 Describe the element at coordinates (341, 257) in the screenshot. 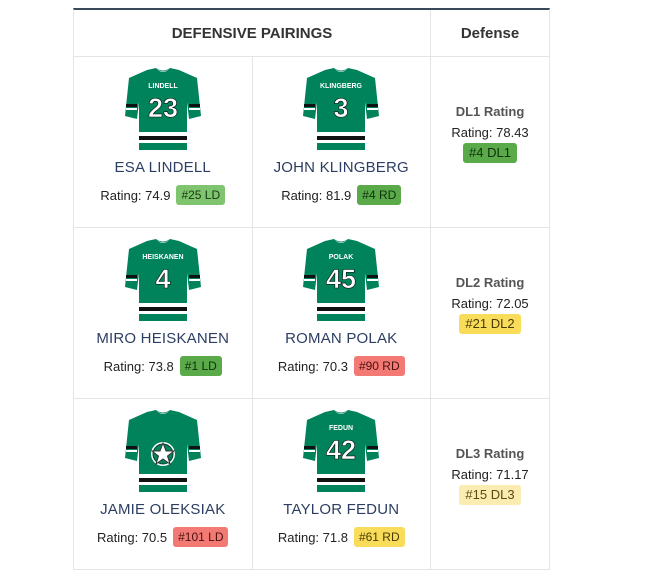

I see `svg-text: POLAK` at that location.